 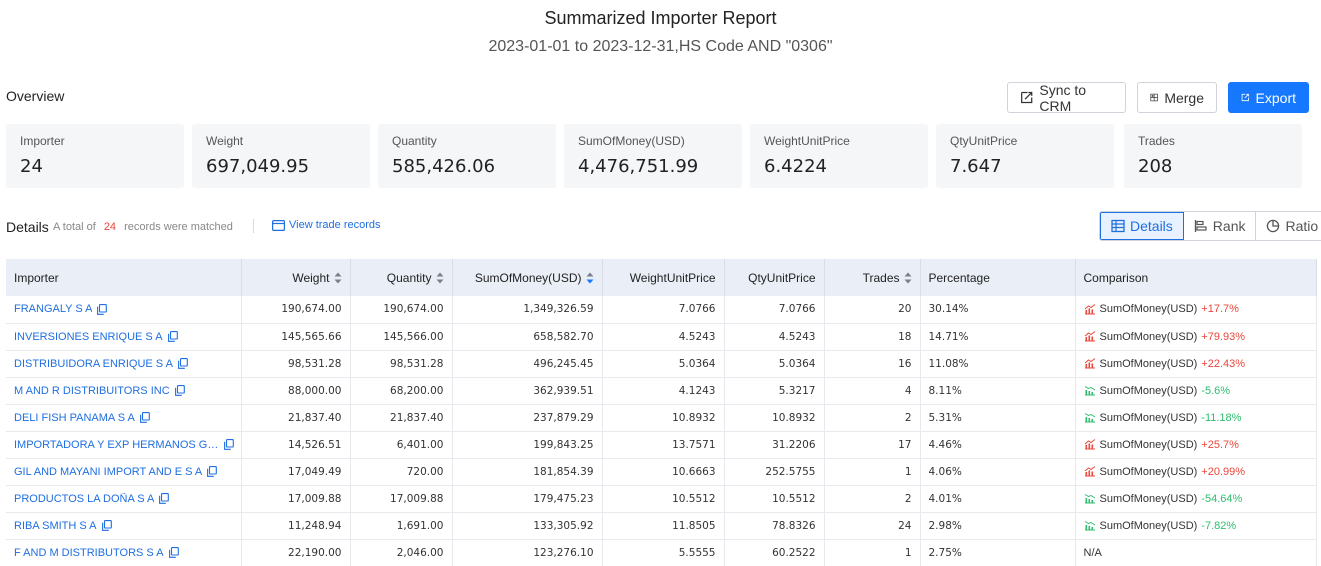 I want to click on col-percentage: Percentage, so click(x=998, y=277).